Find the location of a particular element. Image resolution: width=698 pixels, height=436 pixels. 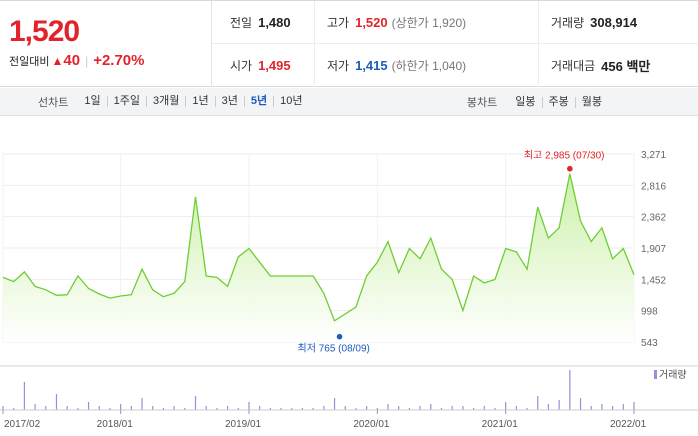

change-amount: 40 is located at coordinates (72, 60).